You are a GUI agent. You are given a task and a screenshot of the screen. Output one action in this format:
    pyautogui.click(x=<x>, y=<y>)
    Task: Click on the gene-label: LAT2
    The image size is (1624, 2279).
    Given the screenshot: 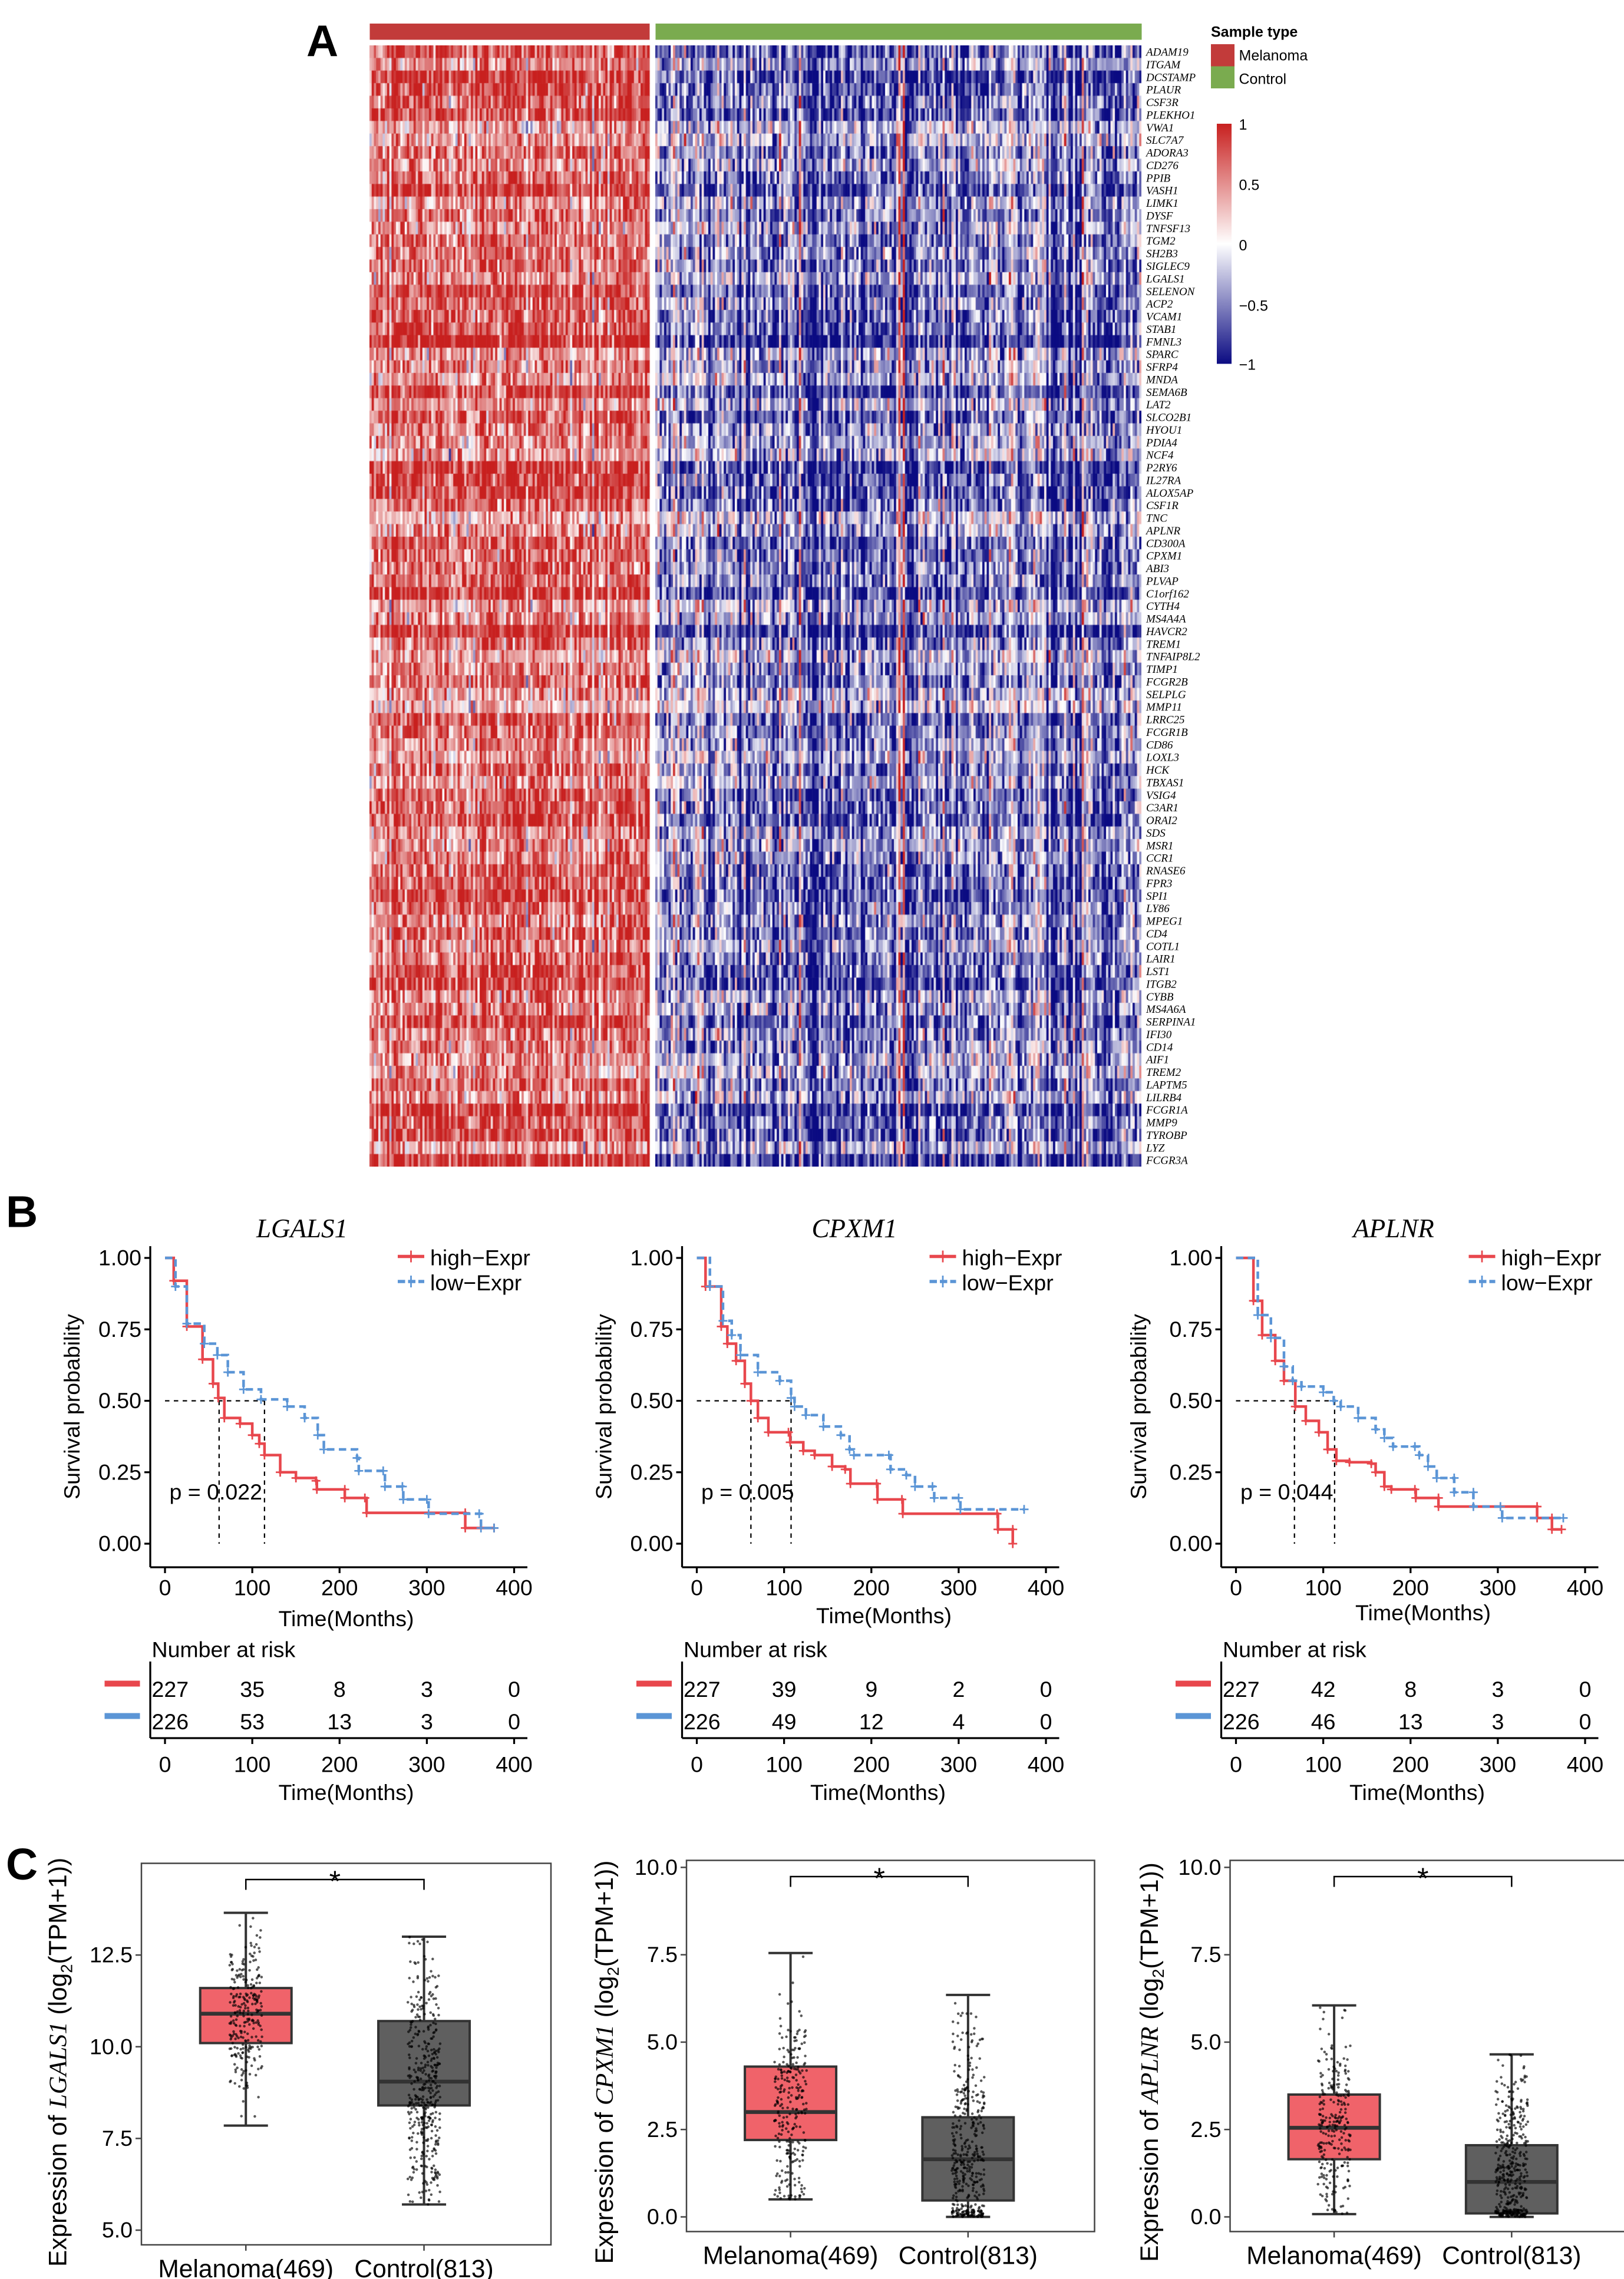 What is the action you would take?
    pyautogui.click(x=1158, y=405)
    